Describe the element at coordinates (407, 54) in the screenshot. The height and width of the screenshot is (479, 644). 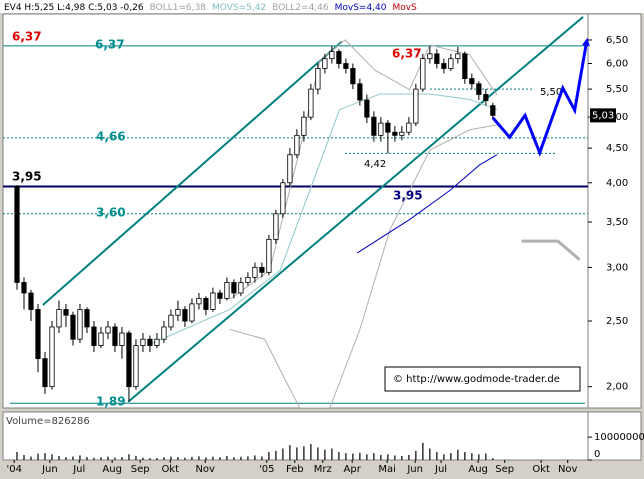
I see `level-label: 6,37` at that location.